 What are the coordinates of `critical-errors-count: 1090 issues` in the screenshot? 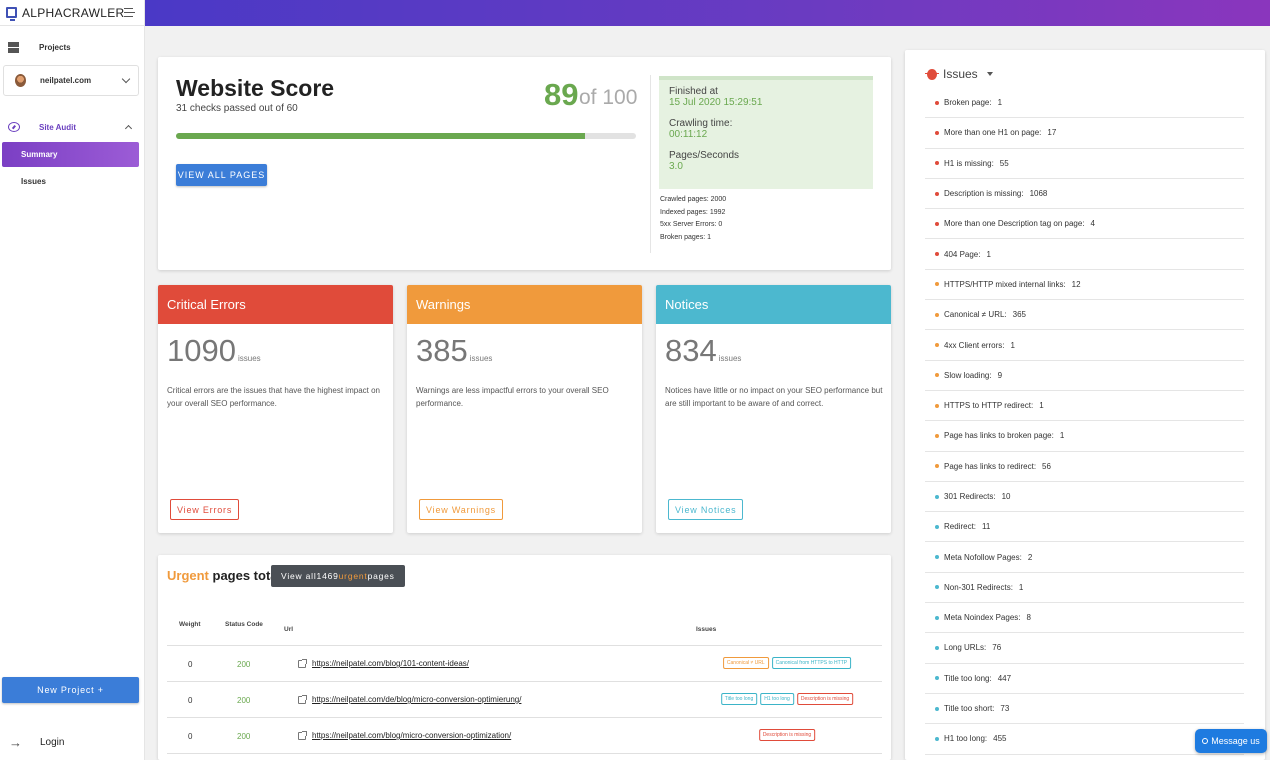 It's located at (214, 351).